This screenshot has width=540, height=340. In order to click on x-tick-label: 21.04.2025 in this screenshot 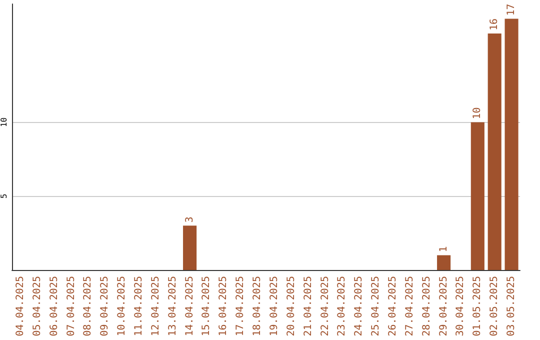, I will do `click(308, 306)`.